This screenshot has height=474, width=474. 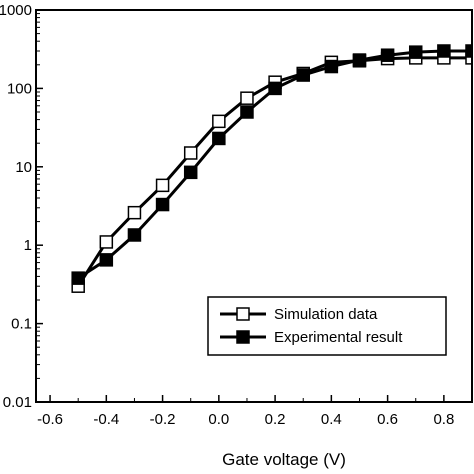 What do you see at coordinates (284, 459) in the screenshot?
I see `x-axis-title: Gate voltage (V)` at bounding box center [284, 459].